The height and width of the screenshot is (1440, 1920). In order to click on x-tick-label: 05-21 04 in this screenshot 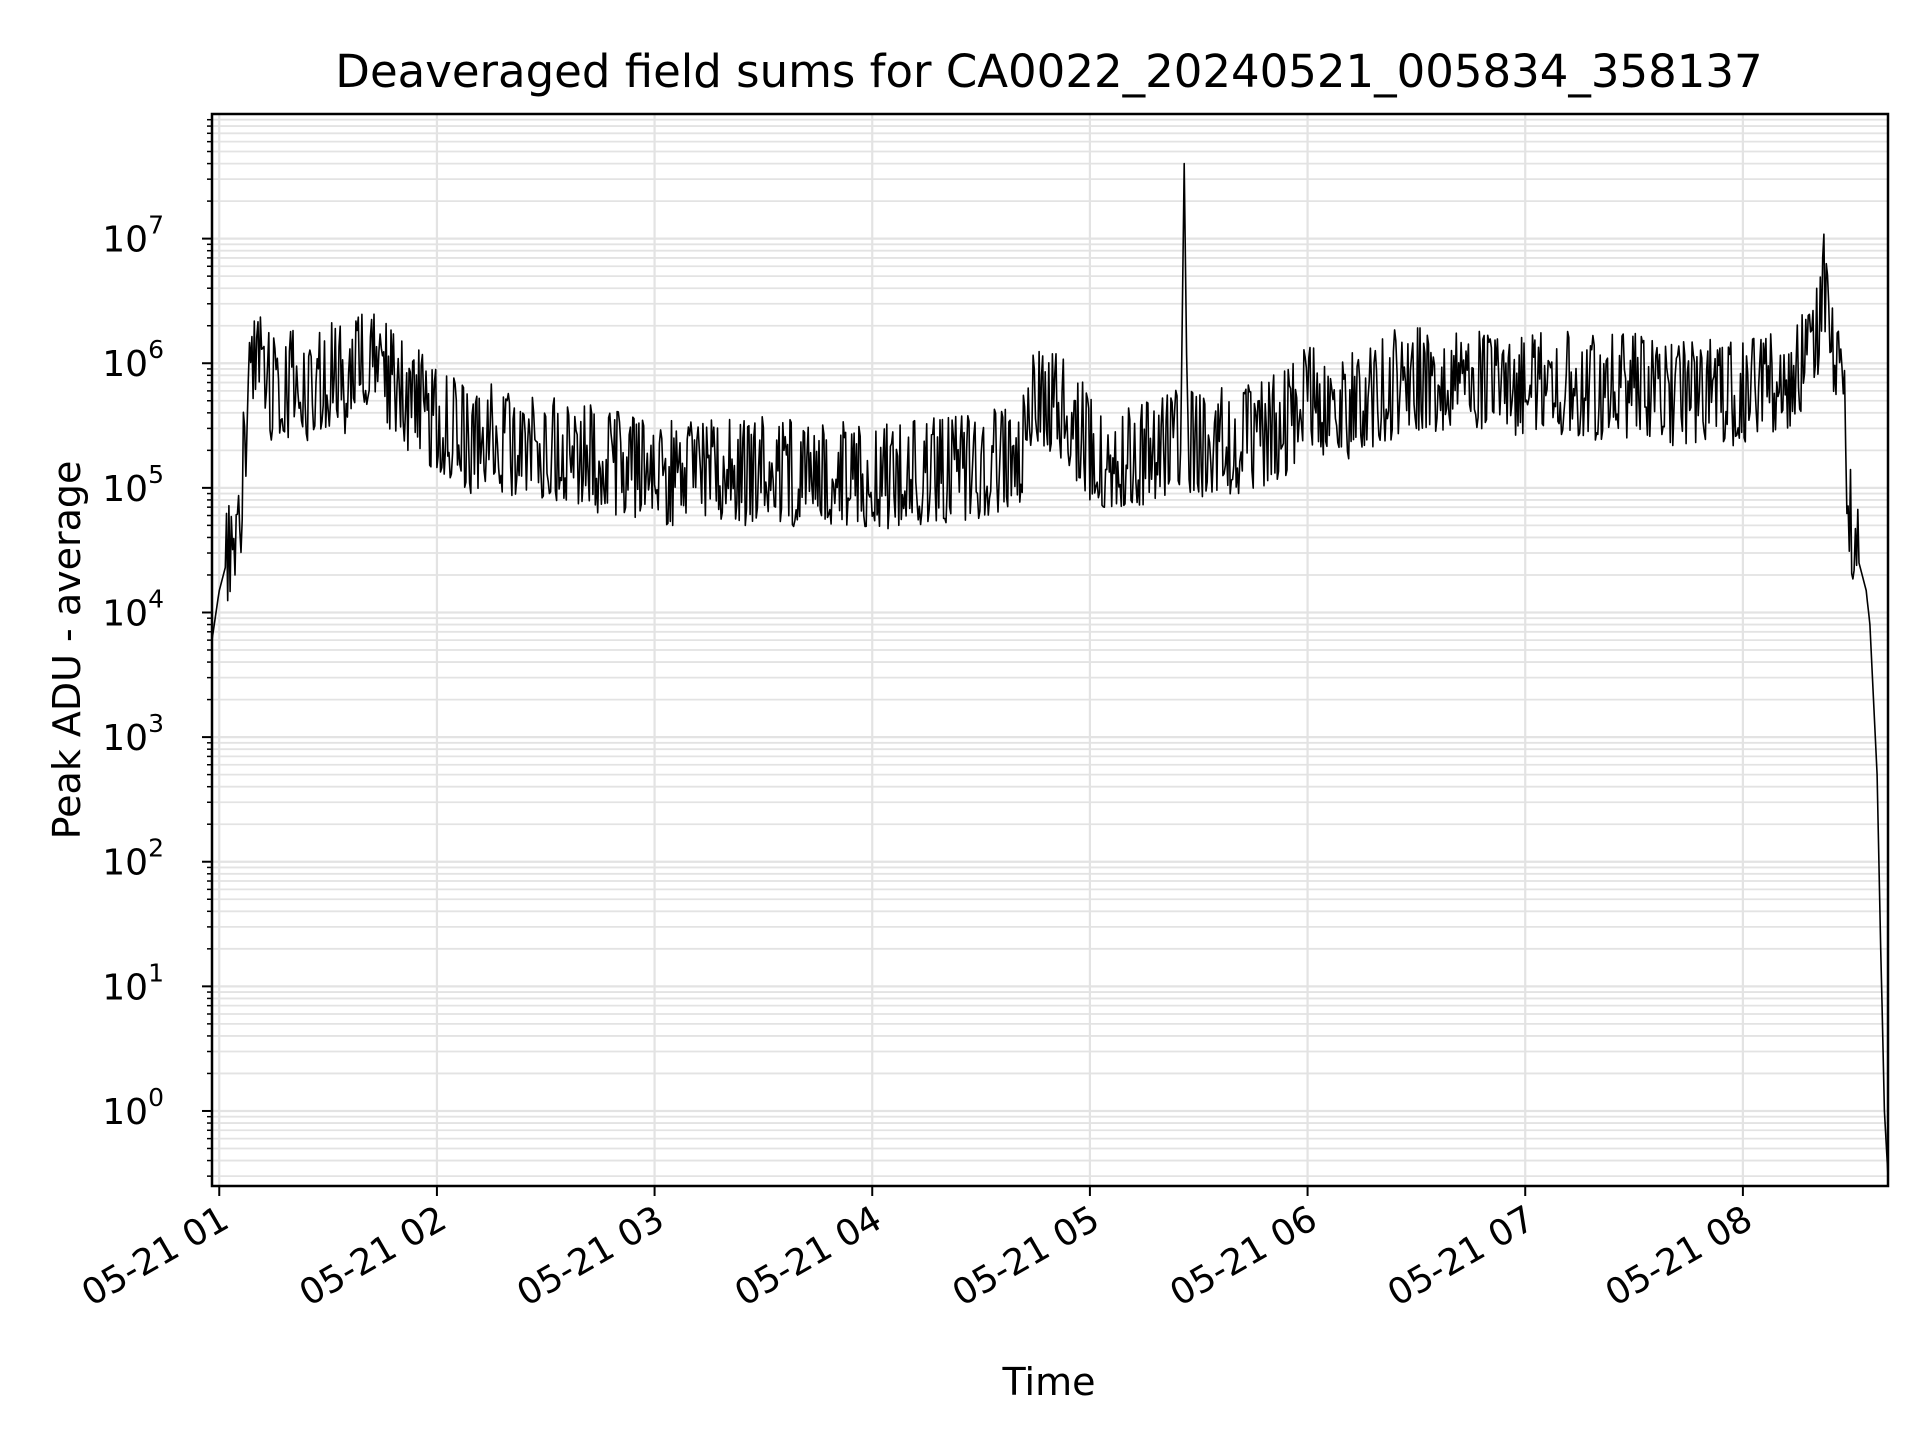, I will do `click(808, 1256)`.